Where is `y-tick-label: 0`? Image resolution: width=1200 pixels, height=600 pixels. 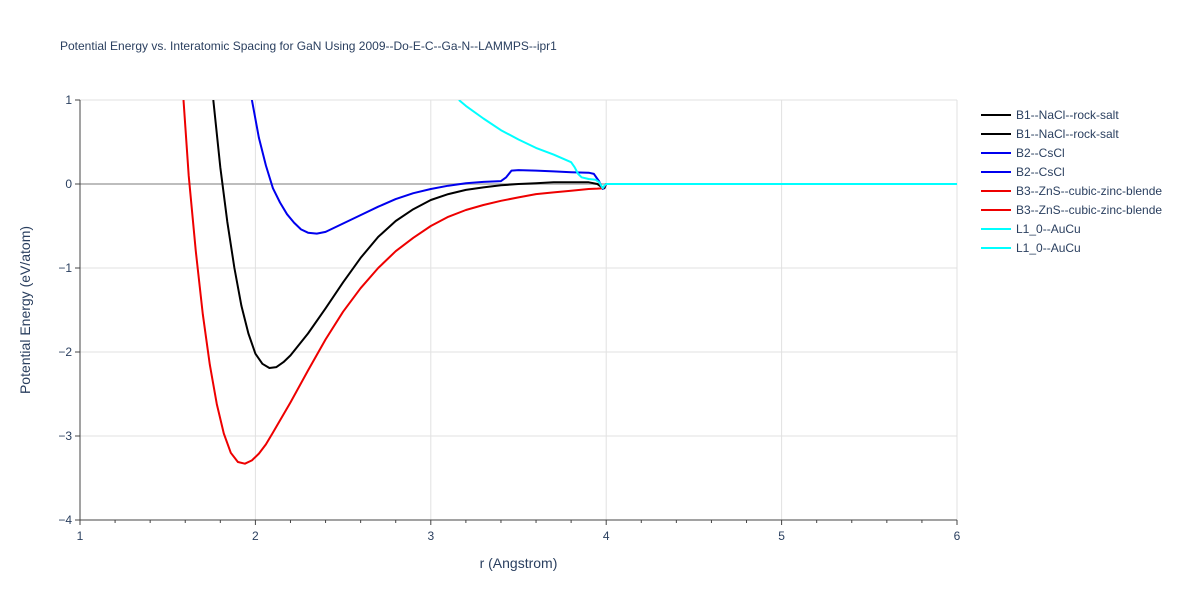
y-tick-label: 0 is located at coordinates (68, 184).